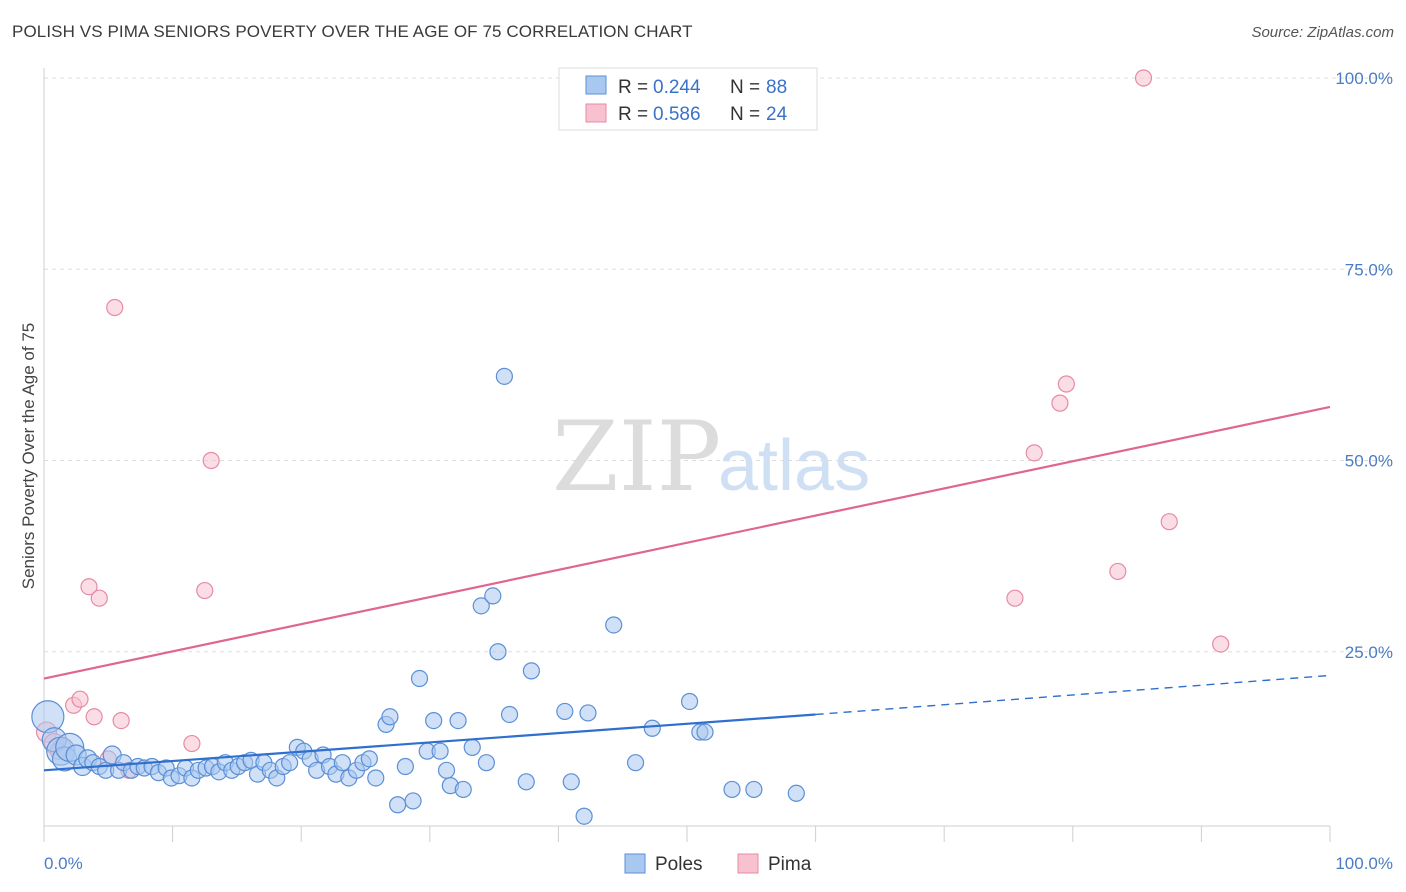 The height and width of the screenshot is (892, 1406). Describe the element at coordinates (429, 742) in the screenshot. I see `poles-trend-line` at that location.